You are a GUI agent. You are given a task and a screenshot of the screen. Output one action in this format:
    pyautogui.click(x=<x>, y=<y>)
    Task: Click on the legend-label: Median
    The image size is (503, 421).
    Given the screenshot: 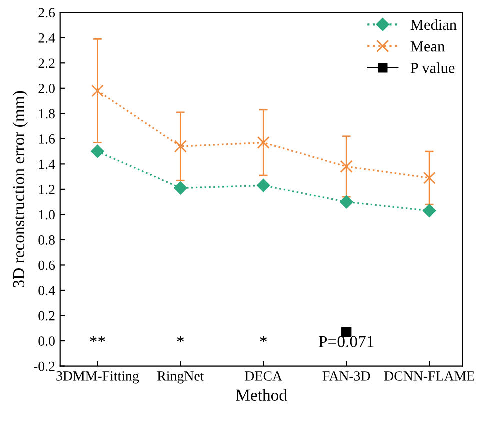 What is the action you would take?
    pyautogui.click(x=433, y=24)
    